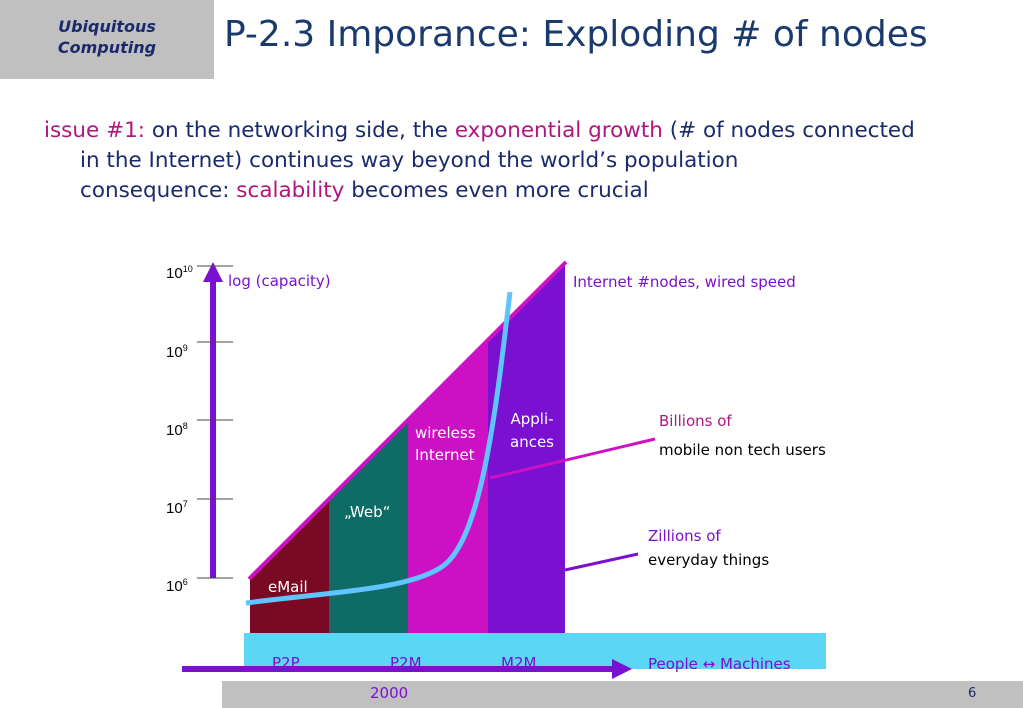 Image resolution: width=1023 pixels, height=708 pixels. Describe the element at coordinates (558, 130) in the screenshot. I see `highlight-exponential-growth: exponential growth` at that location.